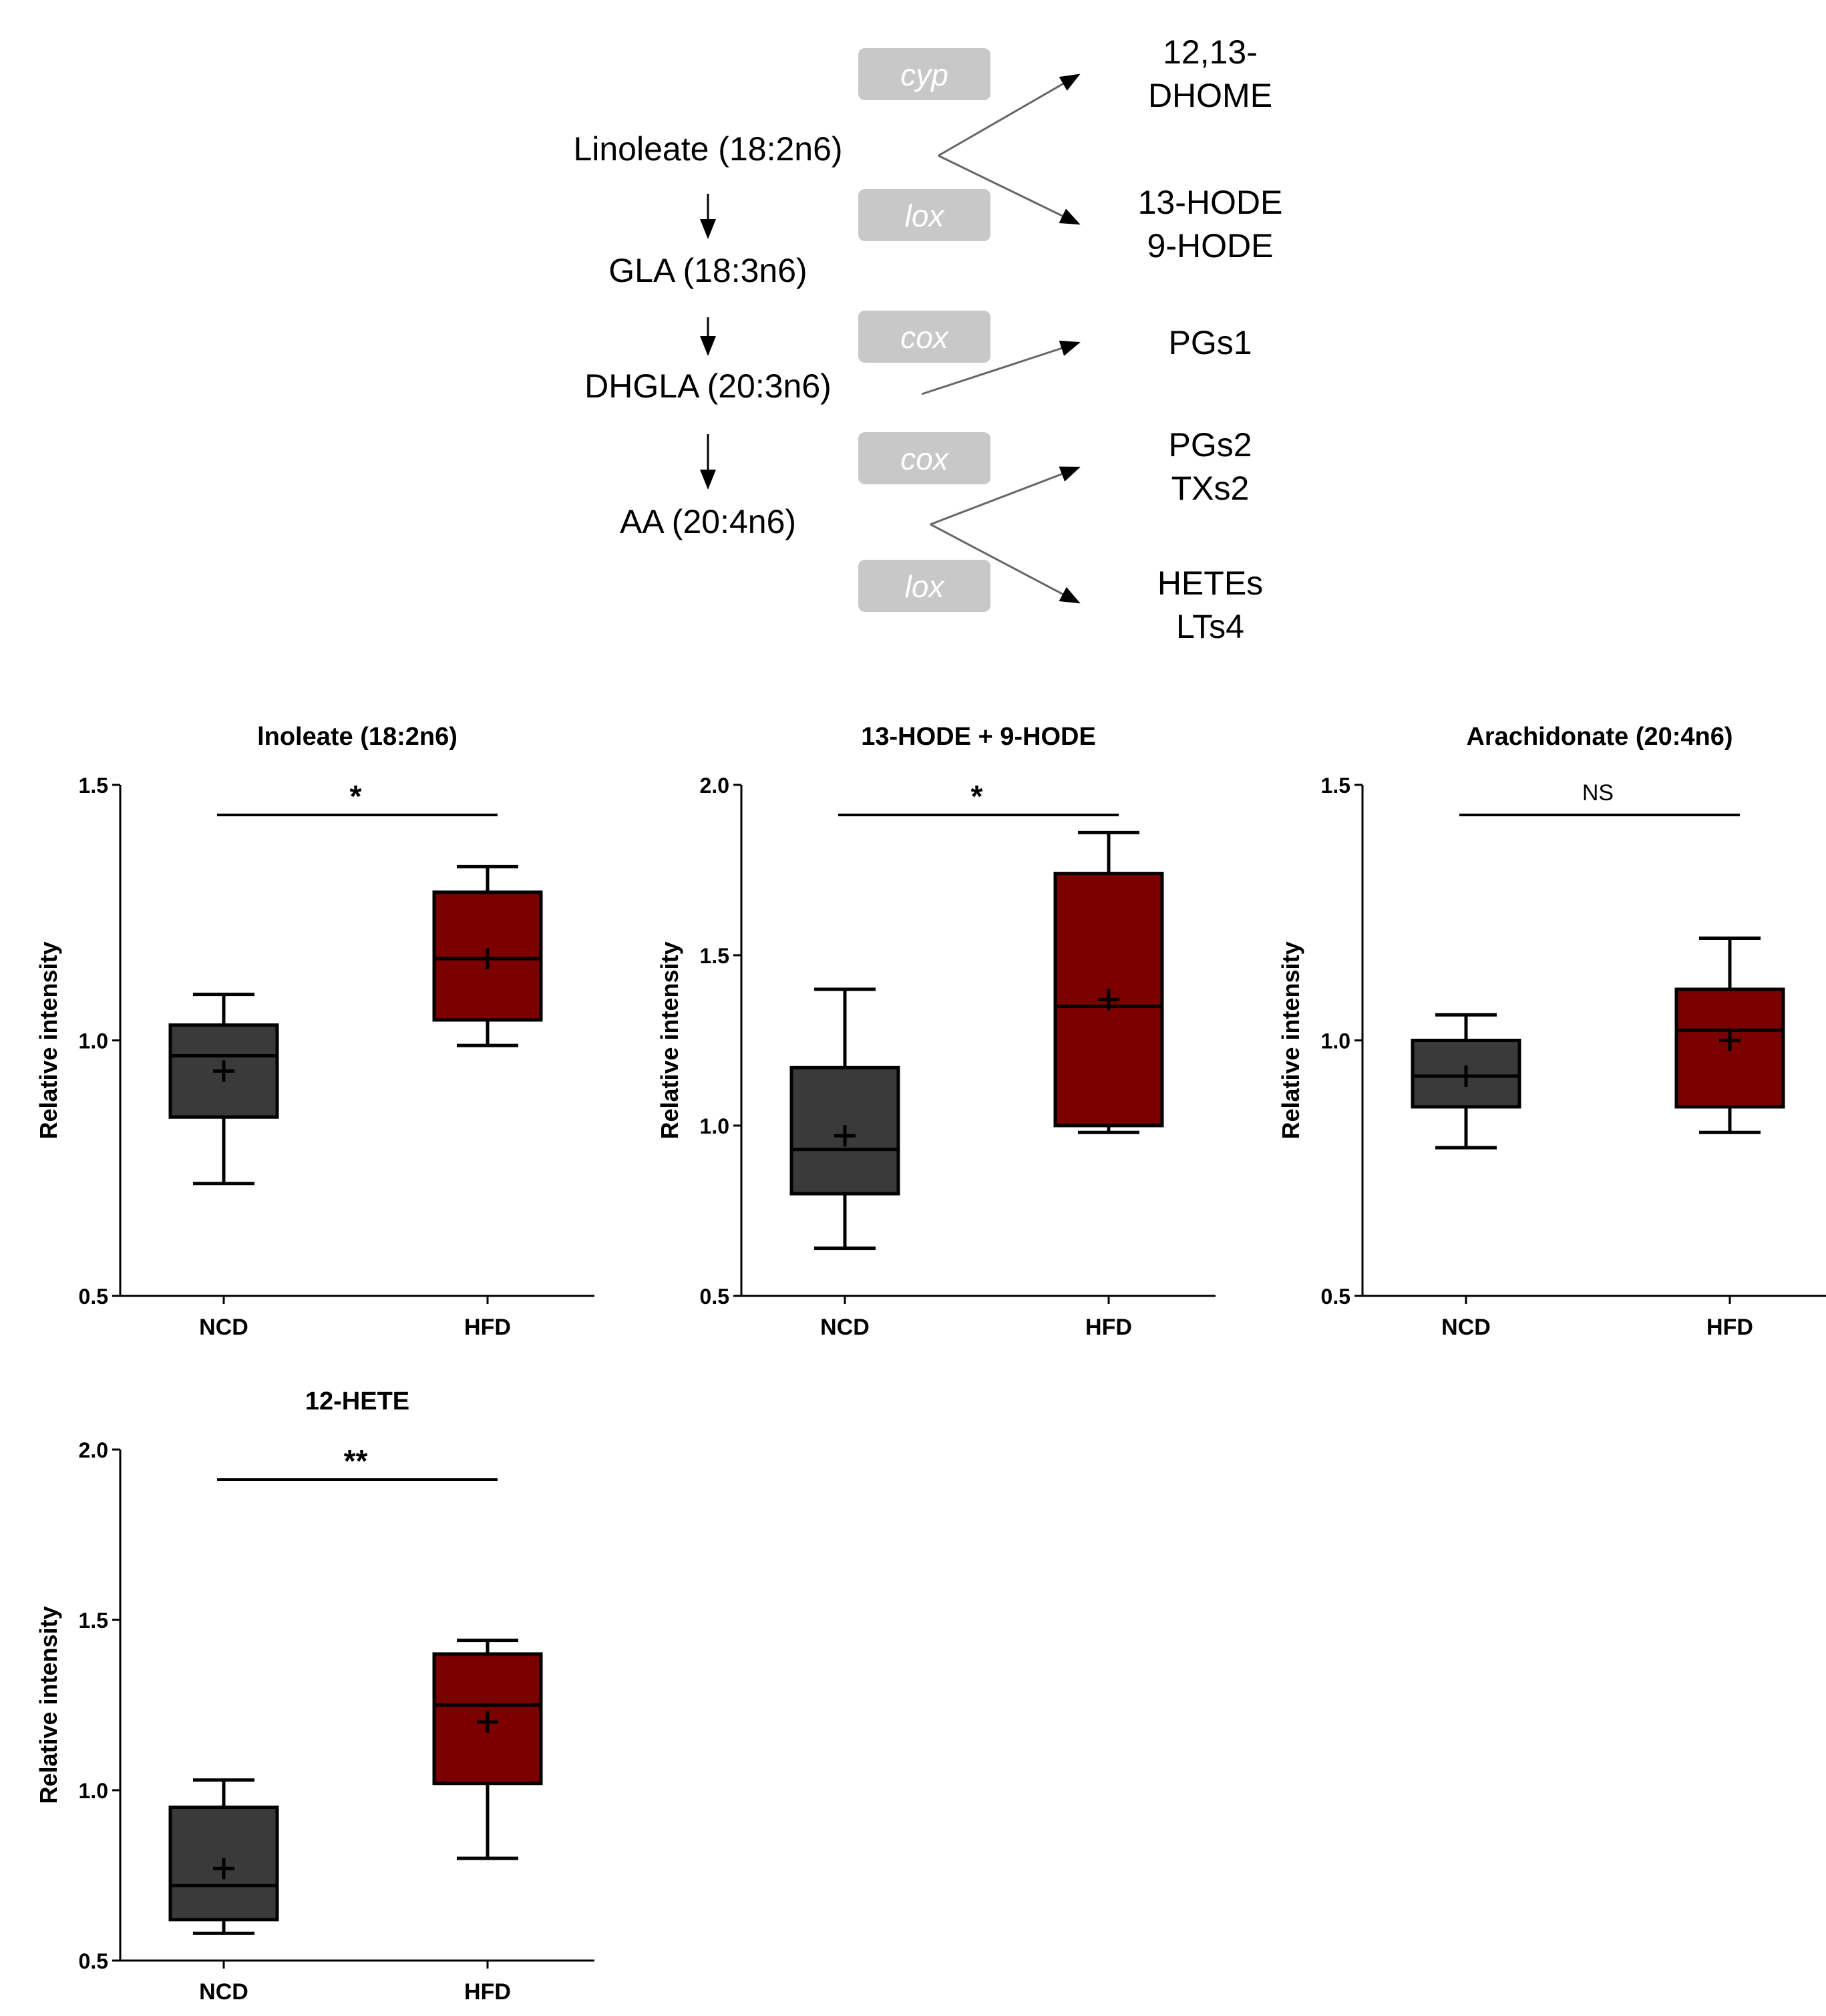  What do you see at coordinates (1210, 445) in the screenshot?
I see `product-pgs2: PGs2` at bounding box center [1210, 445].